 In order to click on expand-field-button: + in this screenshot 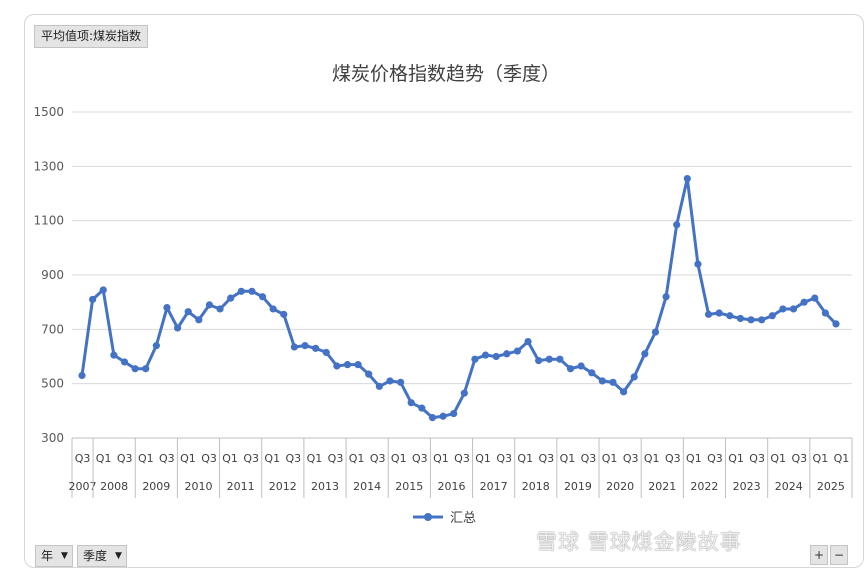, I will do `click(819, 555)`.